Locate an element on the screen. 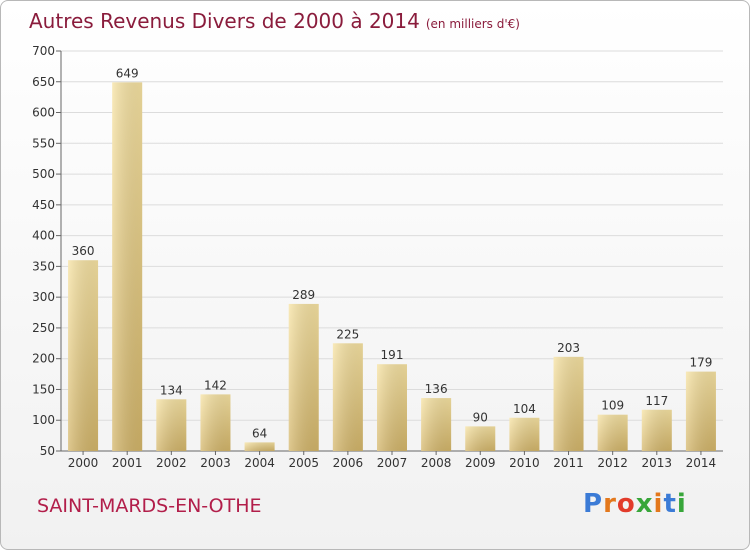  y-tick-label: 200 is located at coordinates (43, 359).